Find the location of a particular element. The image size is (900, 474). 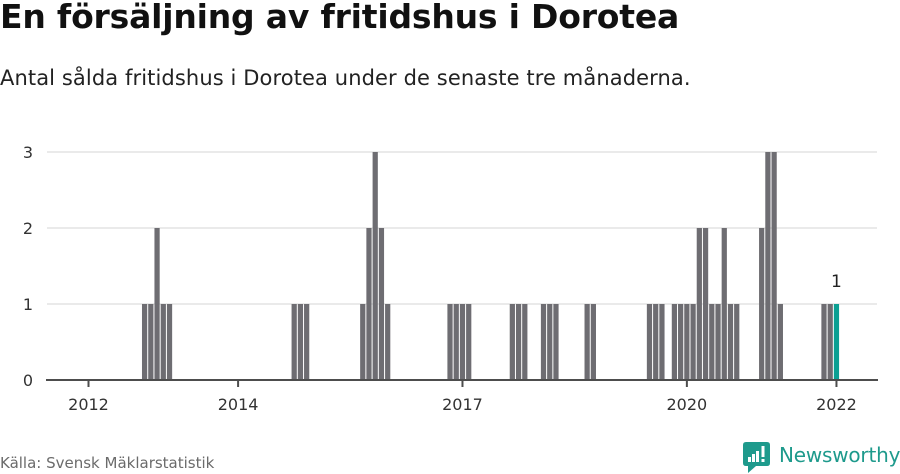

newsworthy-logo-icon is located at coordinates (756, 457).